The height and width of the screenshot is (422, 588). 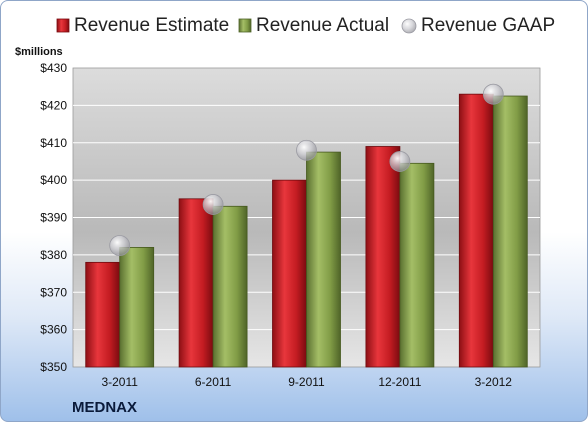 What do you see at coordinates (53, 367) in the screenshot?
I see `y-tick-label: $350` at bounding box center [53, 367].